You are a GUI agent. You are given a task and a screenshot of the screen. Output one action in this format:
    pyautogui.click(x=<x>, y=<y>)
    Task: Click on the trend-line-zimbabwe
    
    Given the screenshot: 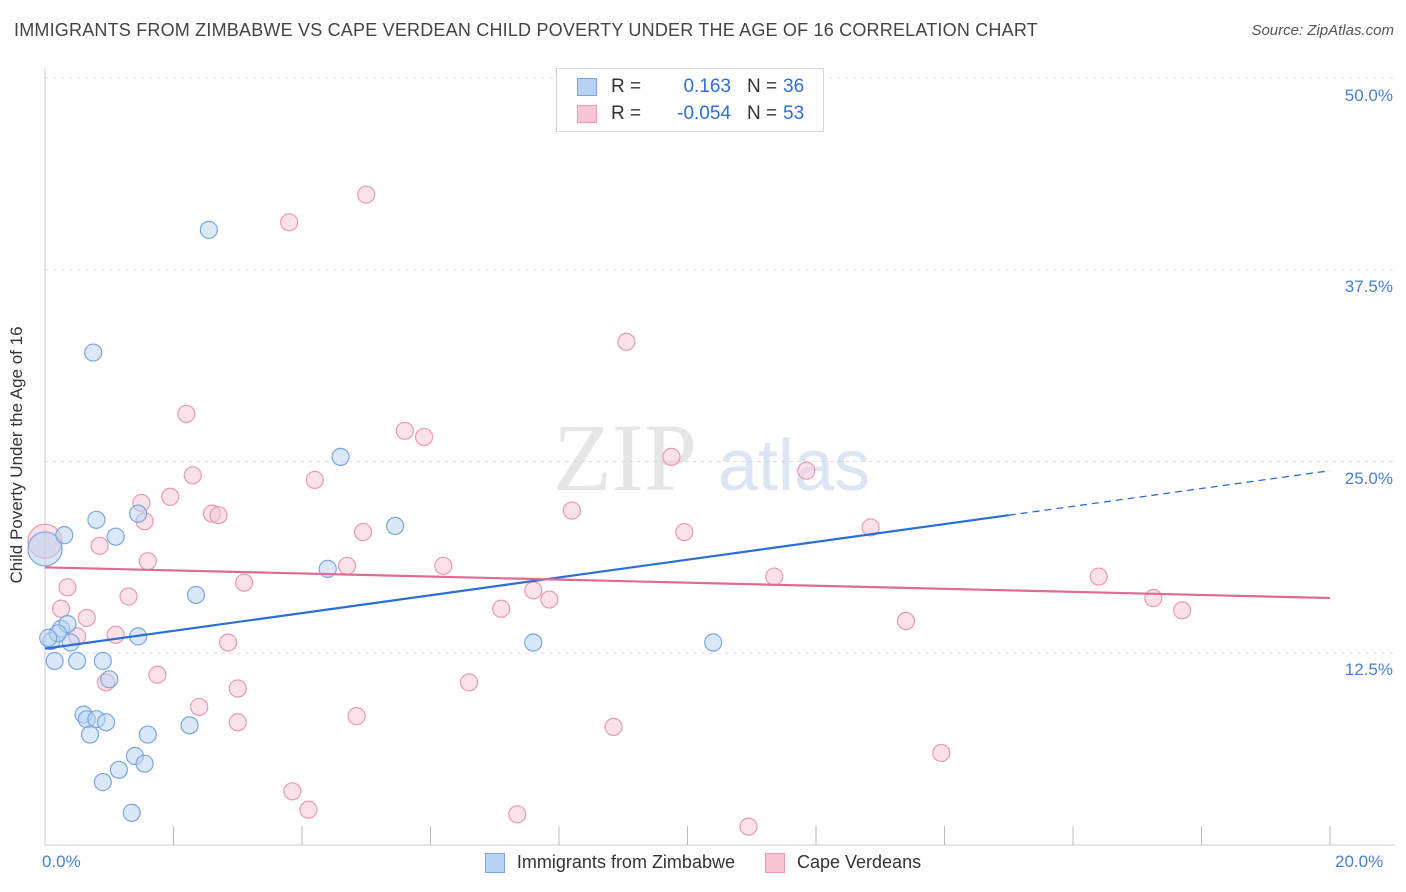 What is the action you would take?
    pyautogui.click(x=526, y=582)
    